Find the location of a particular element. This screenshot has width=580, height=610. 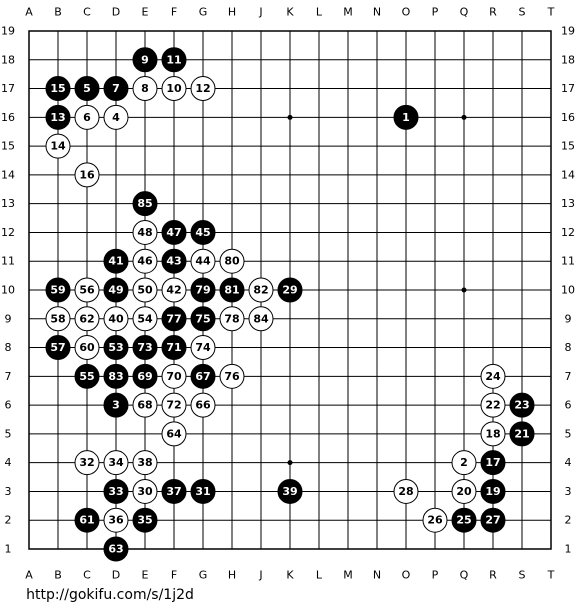

black-stone: 15 is located at coordinates (58, 89).